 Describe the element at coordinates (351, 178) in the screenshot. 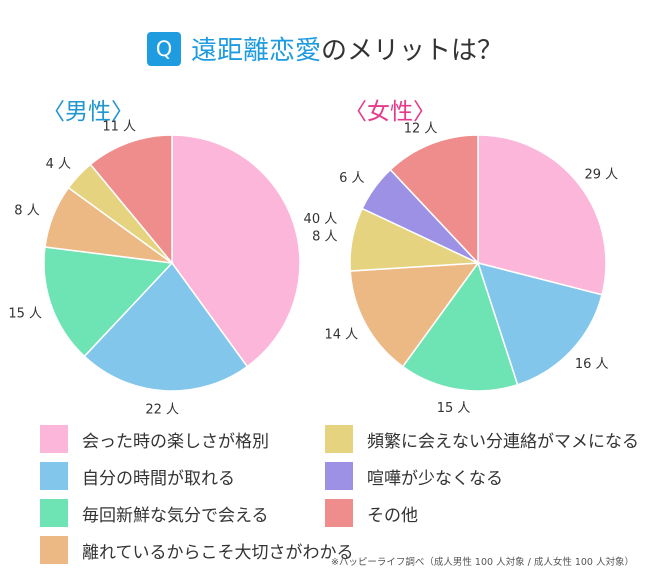

I see `female-slice-label-6: 6 人` at that location.